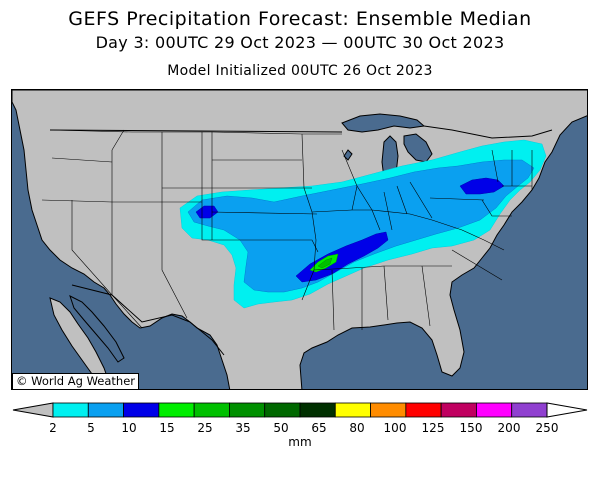 The height and width of the screenshot is (486, 600). I want to click on precipitation-colorbar, so click(300, 410).